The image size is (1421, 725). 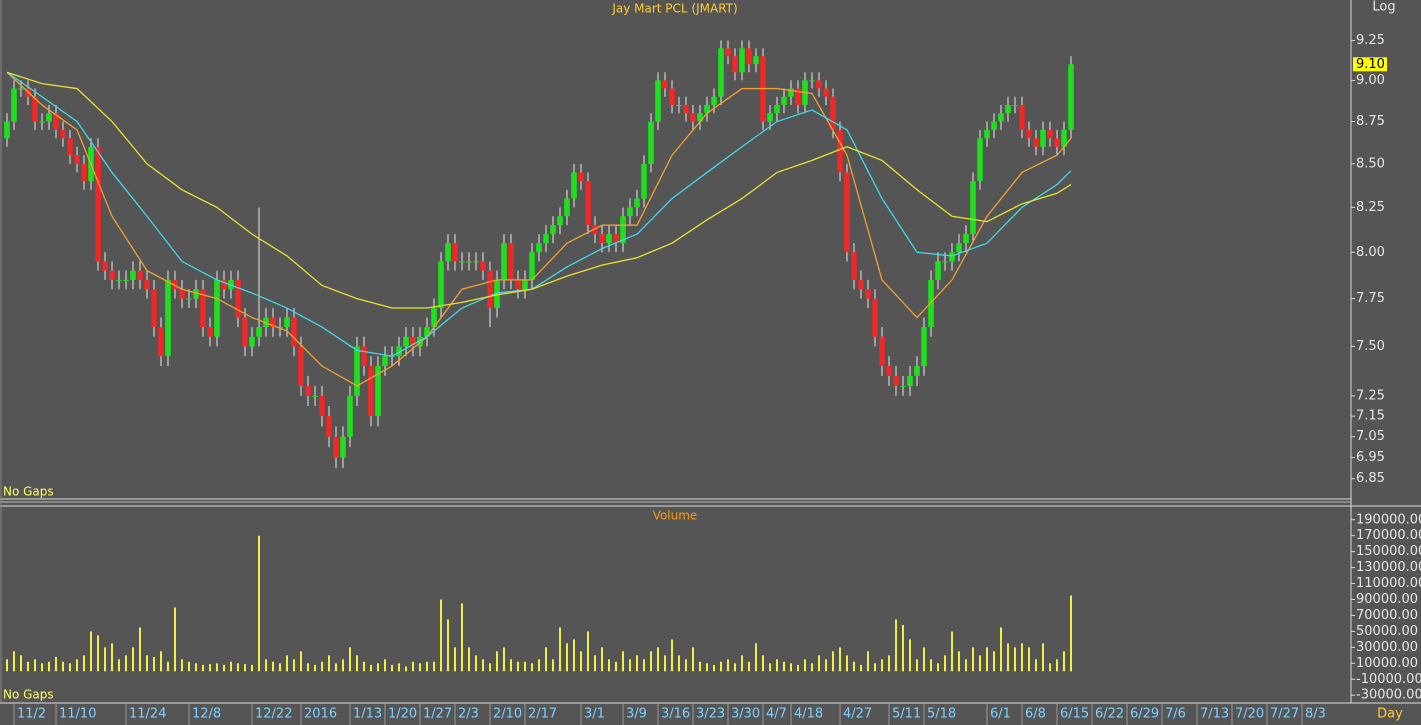 I want to click on y-tick-label: 8.25, so click(x=1370, y=207).